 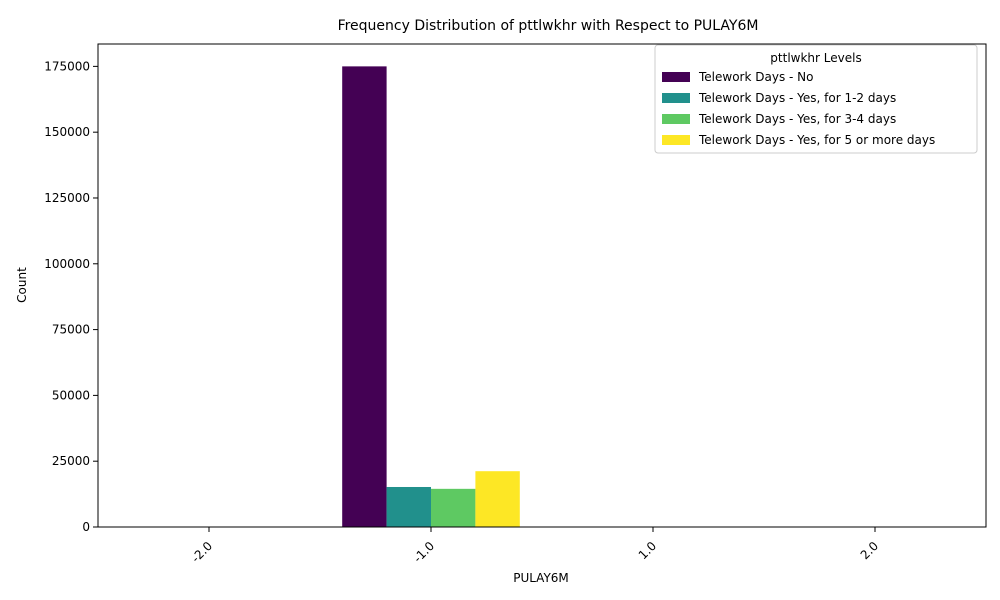 What do you see at coordinates (67, 132) in the screenshot?
I see `y-tick-label: 150000` at bounding box center [67, 132].